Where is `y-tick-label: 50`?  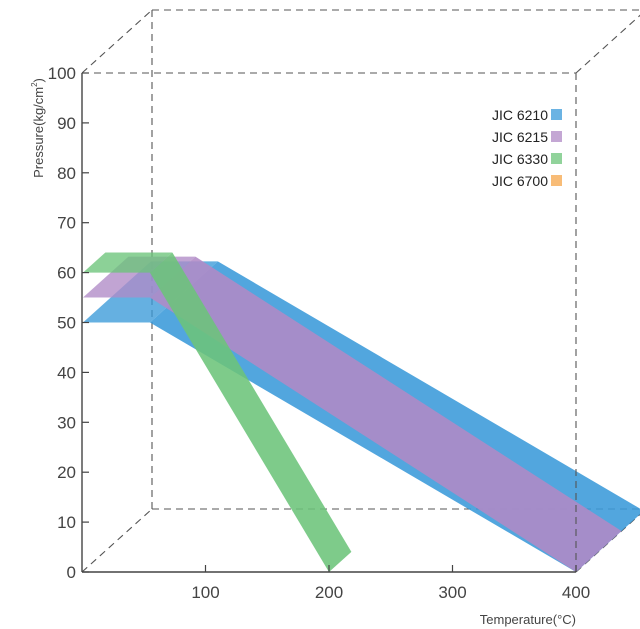 y-tick-label: 50 is located at coordinates (66, 323).